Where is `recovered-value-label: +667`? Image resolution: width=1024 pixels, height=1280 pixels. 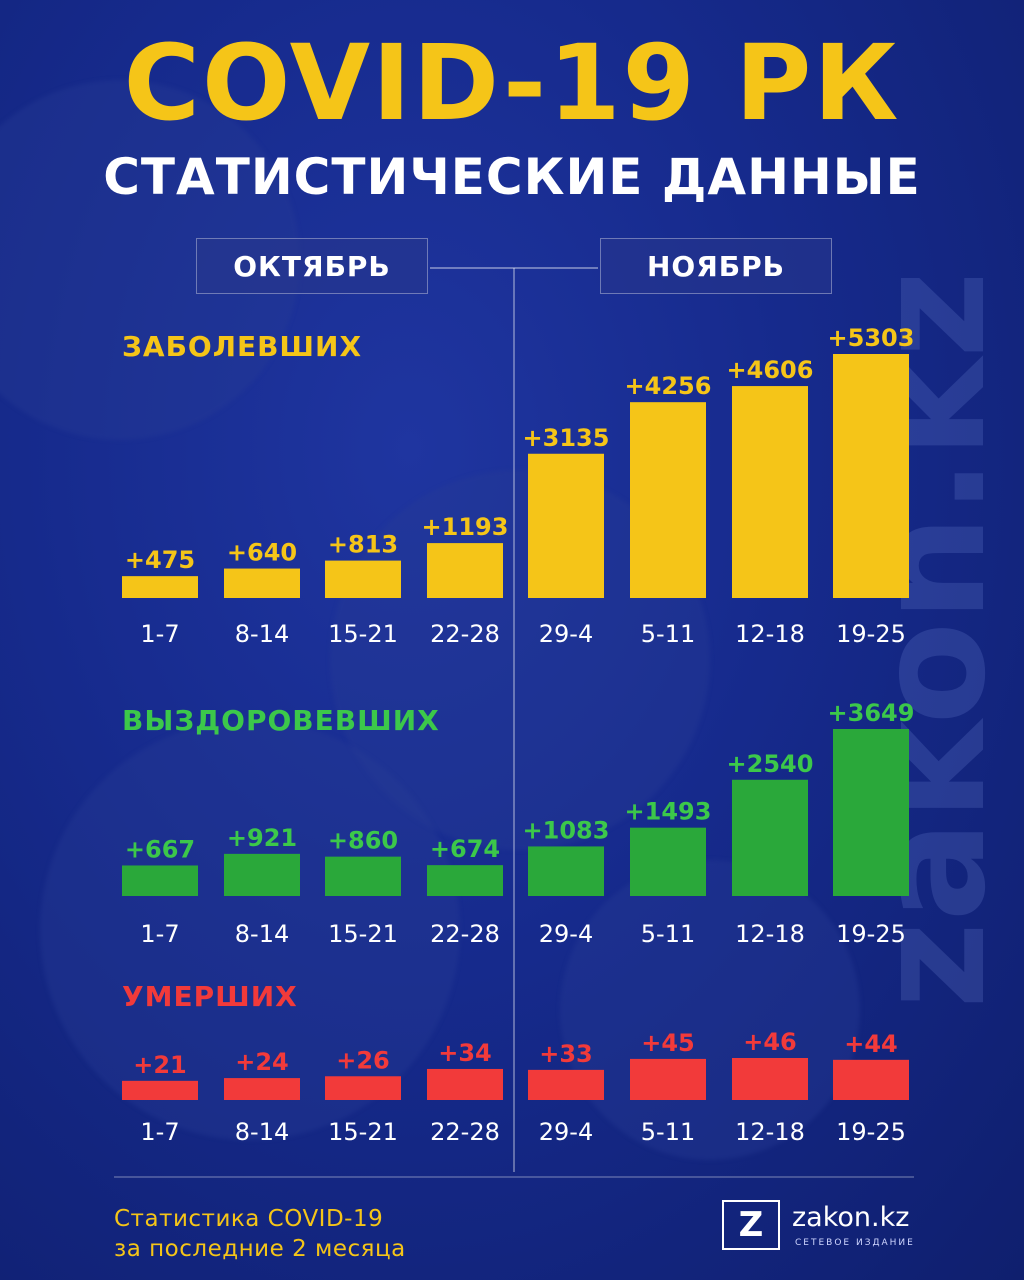
recovered-value-label: +667 is located at coordinates (160, 849).